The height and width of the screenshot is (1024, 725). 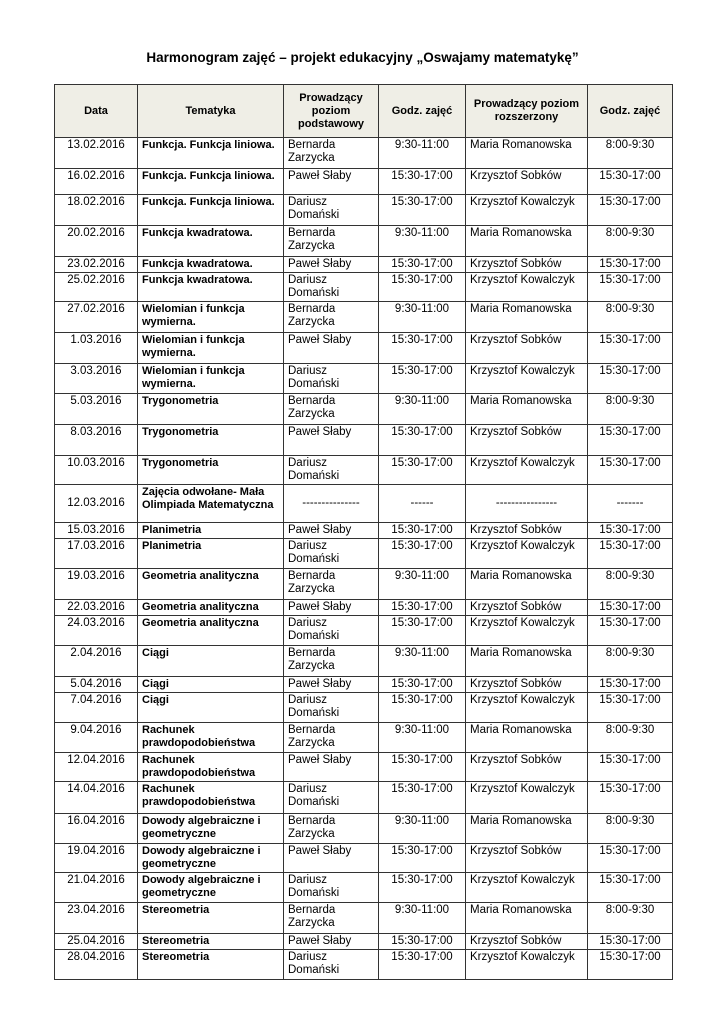 I want to click on cell-hours-basic: ------, so click(x=422, y=503).